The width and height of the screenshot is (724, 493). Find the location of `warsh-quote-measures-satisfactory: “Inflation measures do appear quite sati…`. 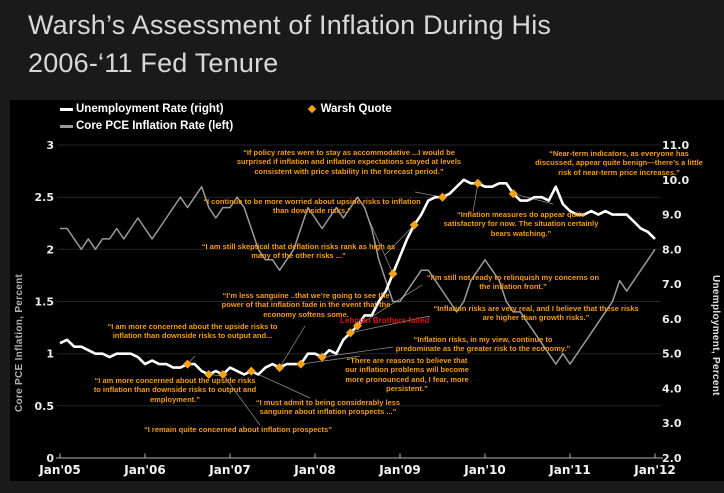

warsh-quote-measures-satisfactory: “Inflation measures do appear quite sati… is located at coordinates (521, 224).